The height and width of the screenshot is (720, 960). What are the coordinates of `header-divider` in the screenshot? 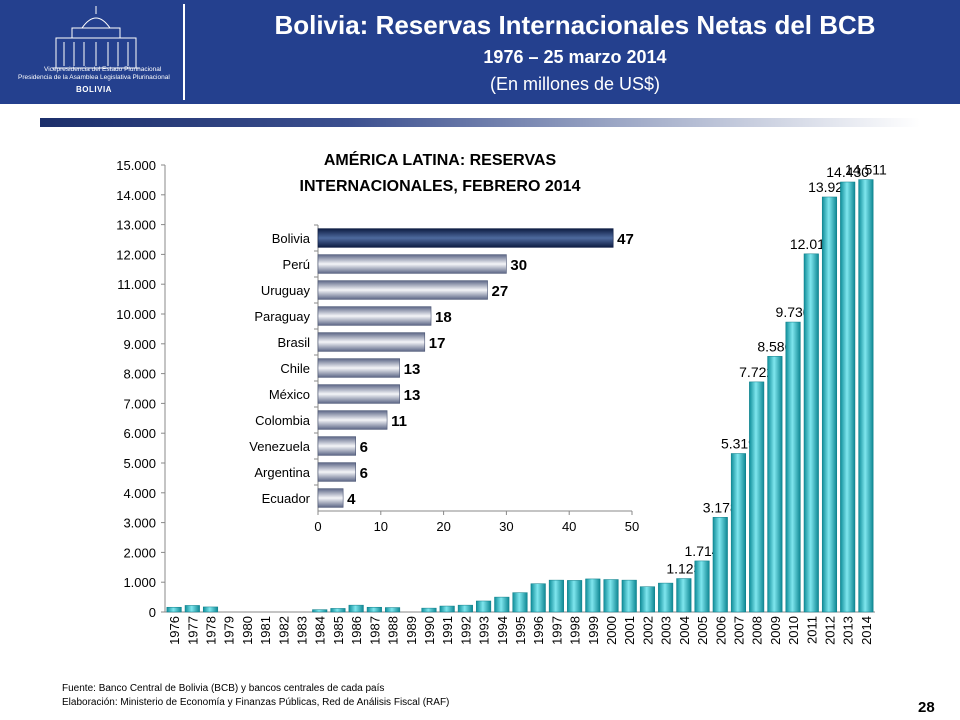 It's located at (184, 52).